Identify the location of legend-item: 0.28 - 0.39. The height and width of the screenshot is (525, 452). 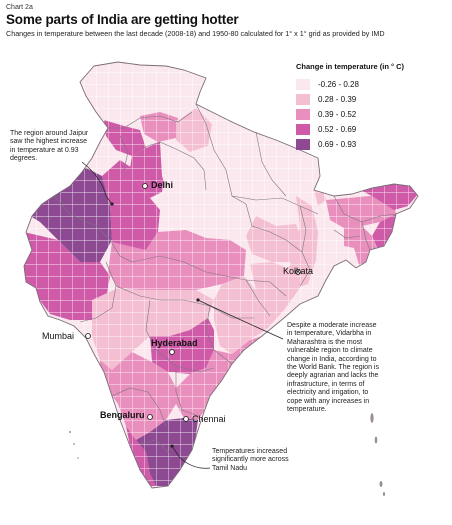
(366, 99).